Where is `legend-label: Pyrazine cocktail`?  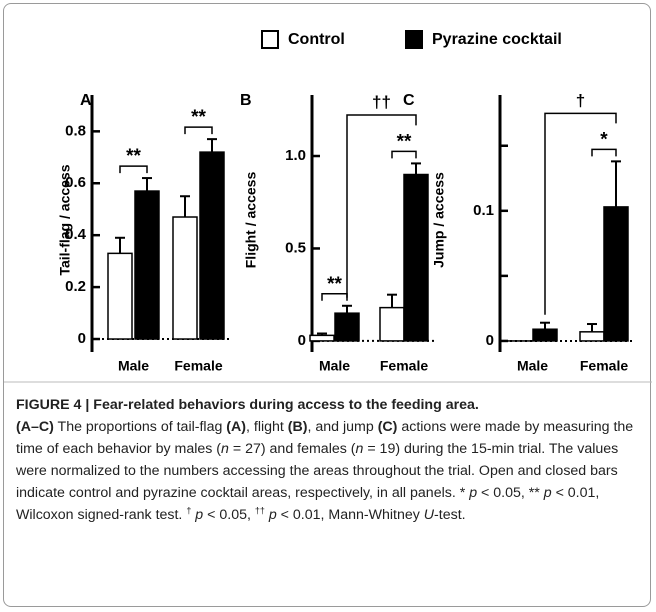
legend-label: Pyrazine cocktail is located at coordinates (497, 39).